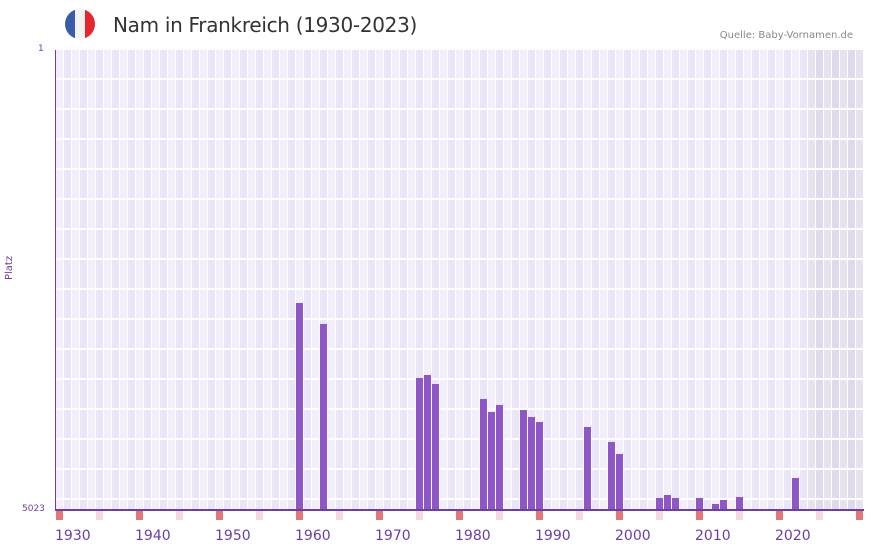 The height and width of the screenshot is (552, 873). What do you see at coordinates (419, 444) in the screenshot?
I see `bar-1975` at bounding box center [419, 444].